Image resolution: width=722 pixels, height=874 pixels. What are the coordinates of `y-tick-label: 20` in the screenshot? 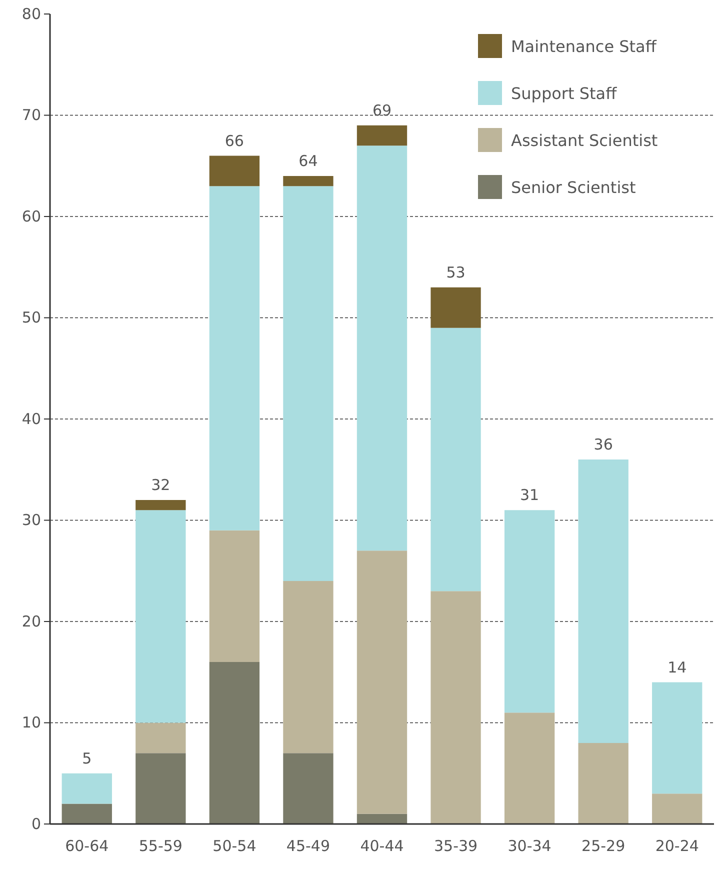 It's located at (31, 621).